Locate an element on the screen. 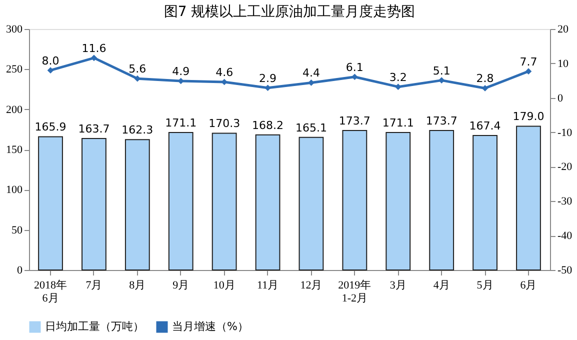  x-tick-label: 8月 is located at coordinates (137, 286).